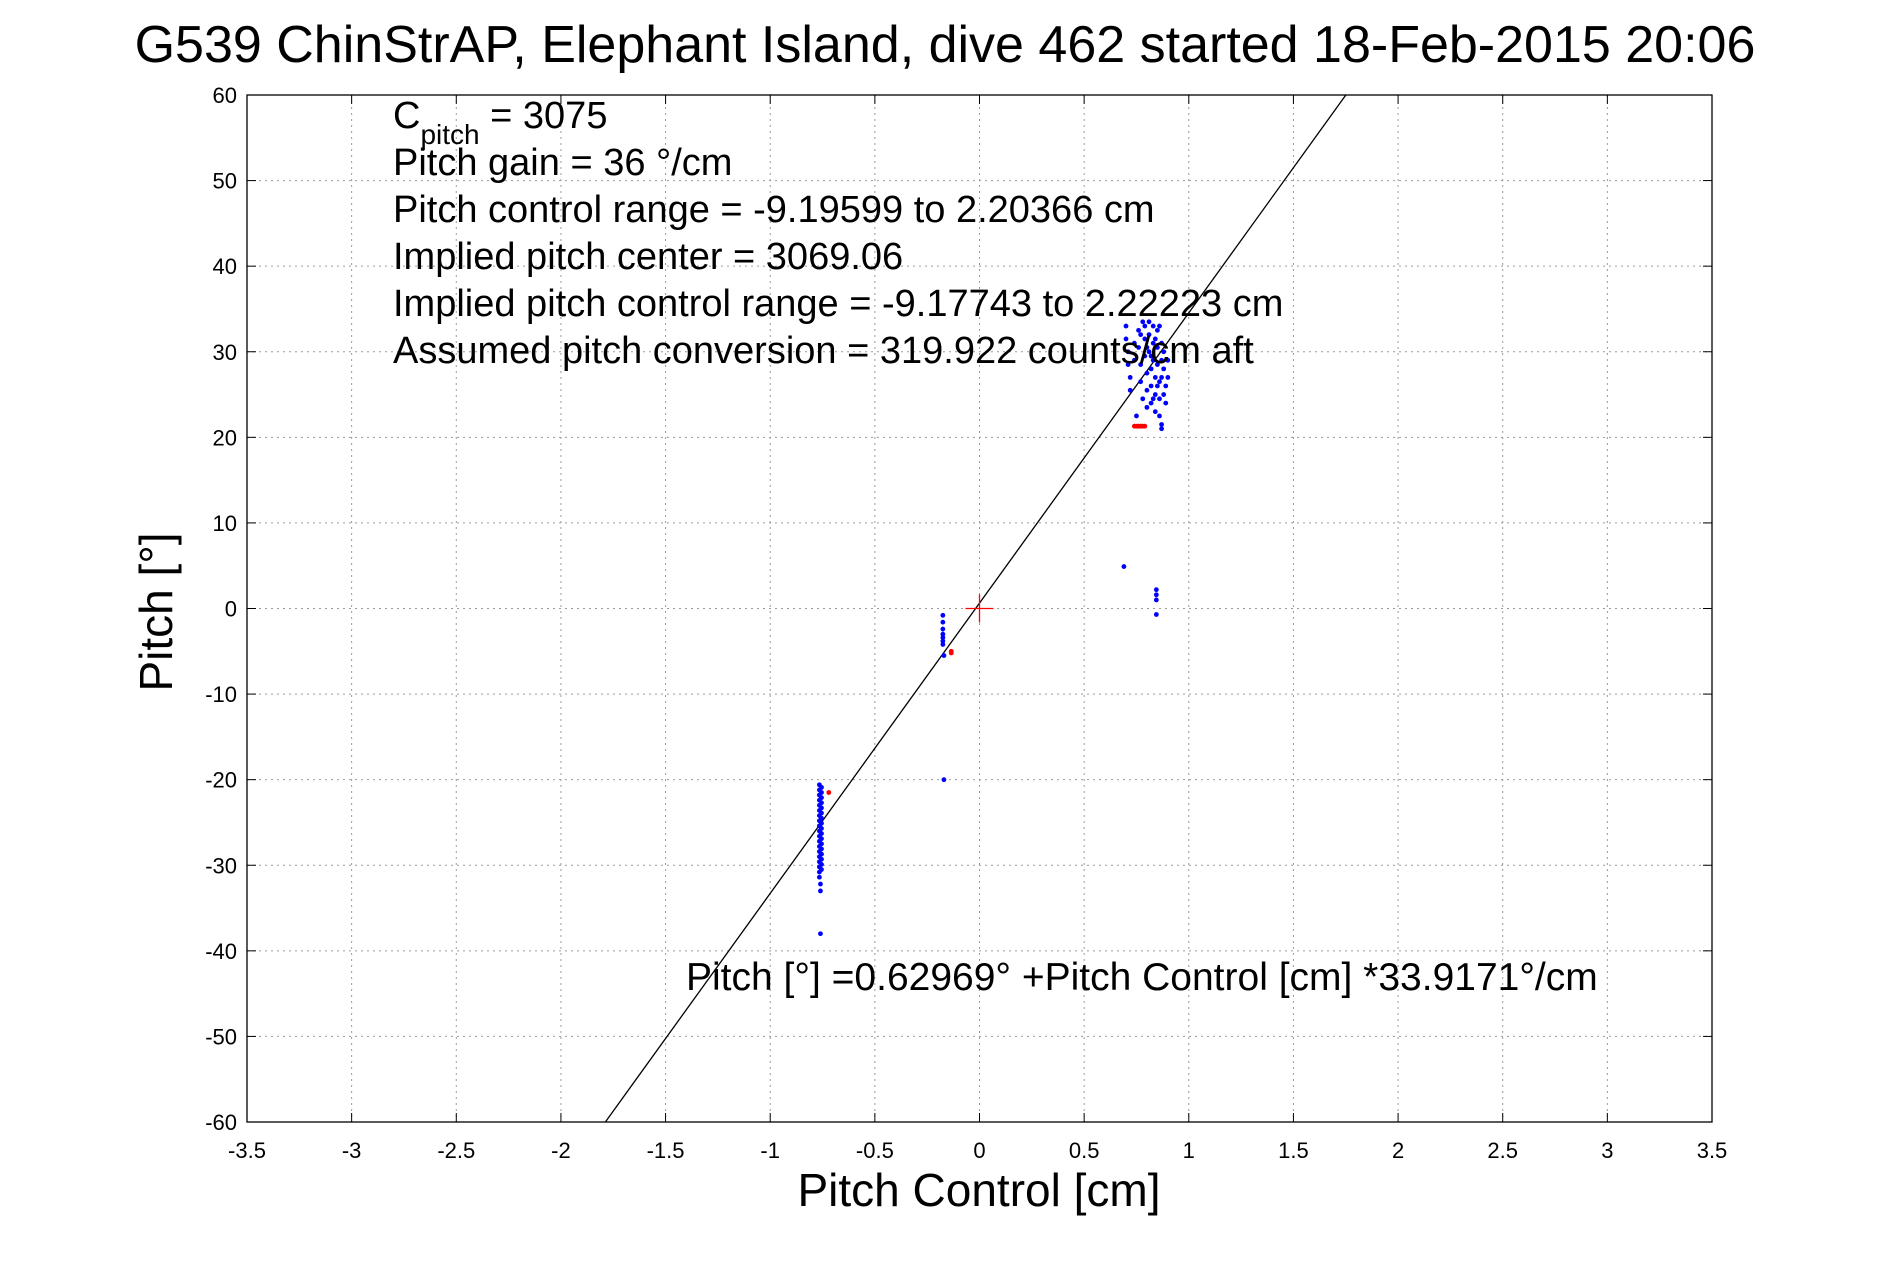  What do you see at coordinates (156, 611) in the screenshot?
I see `y-axis-label: Pitch [°]` at bounding box center [156, 611].